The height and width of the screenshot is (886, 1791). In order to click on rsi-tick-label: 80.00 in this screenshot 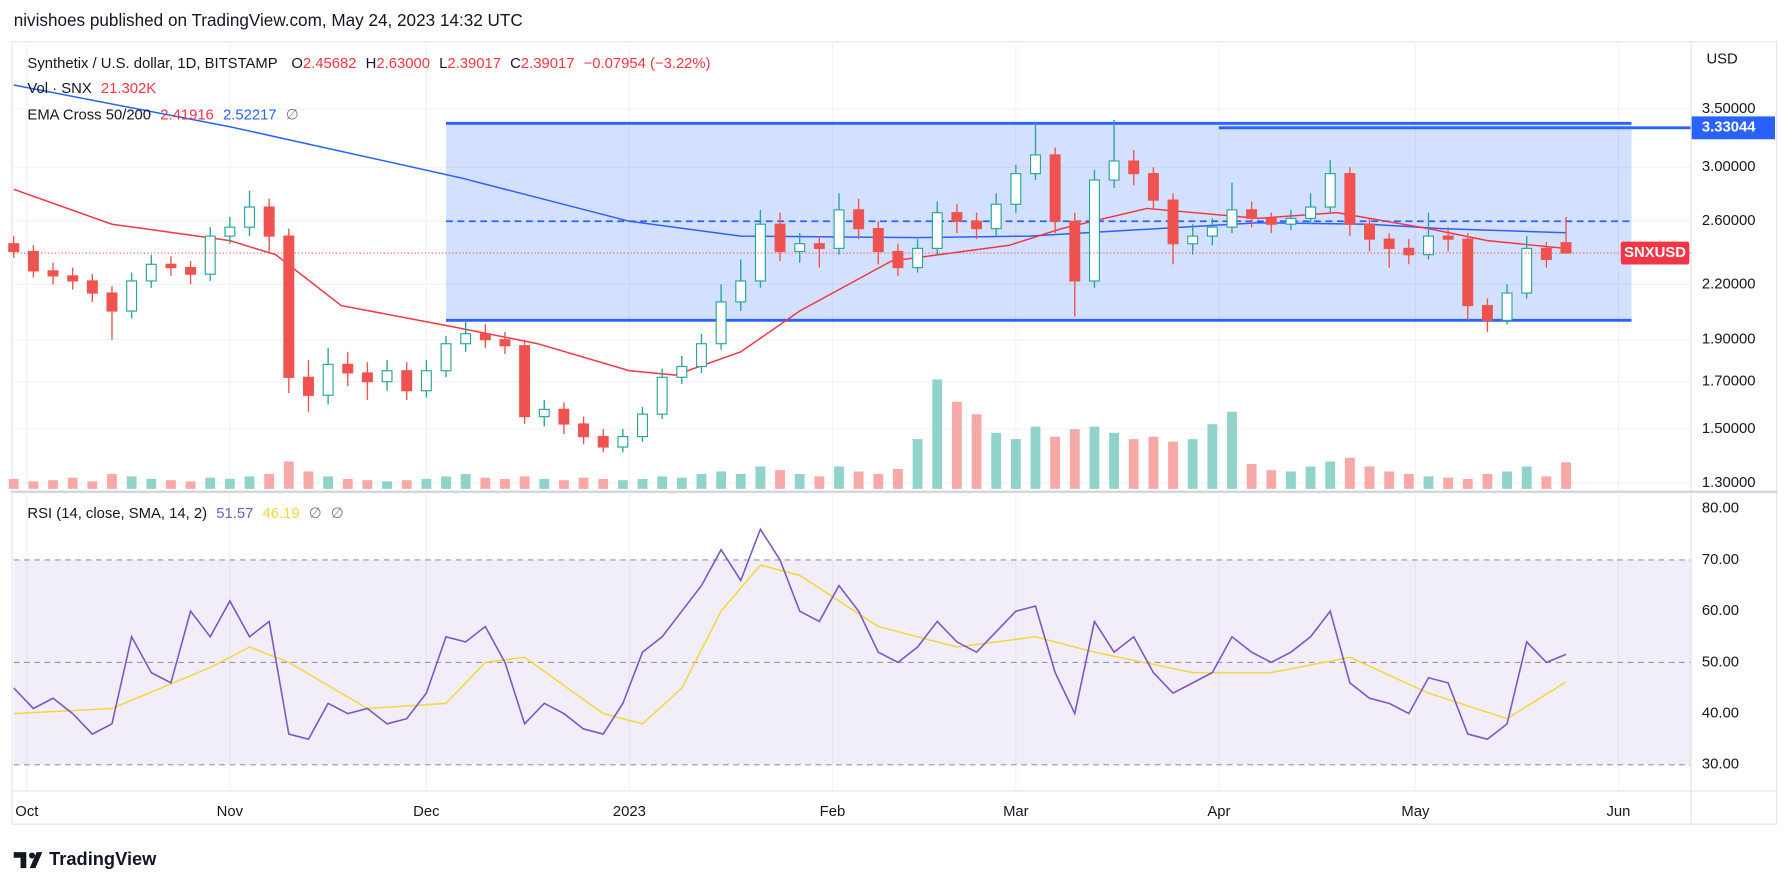, I will do `click(1720, 509)`.